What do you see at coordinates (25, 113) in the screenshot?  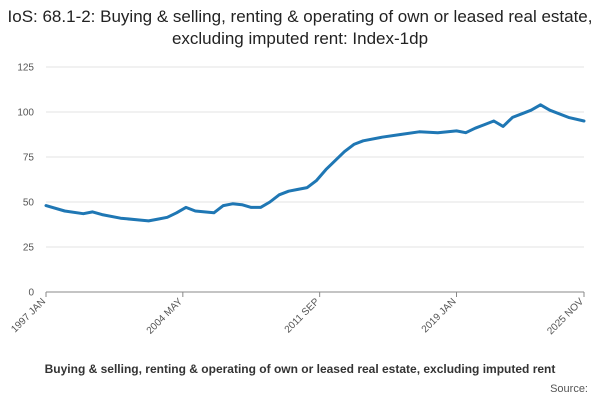 I see `y-tick-label: 100` at bounding box center [25, 113].